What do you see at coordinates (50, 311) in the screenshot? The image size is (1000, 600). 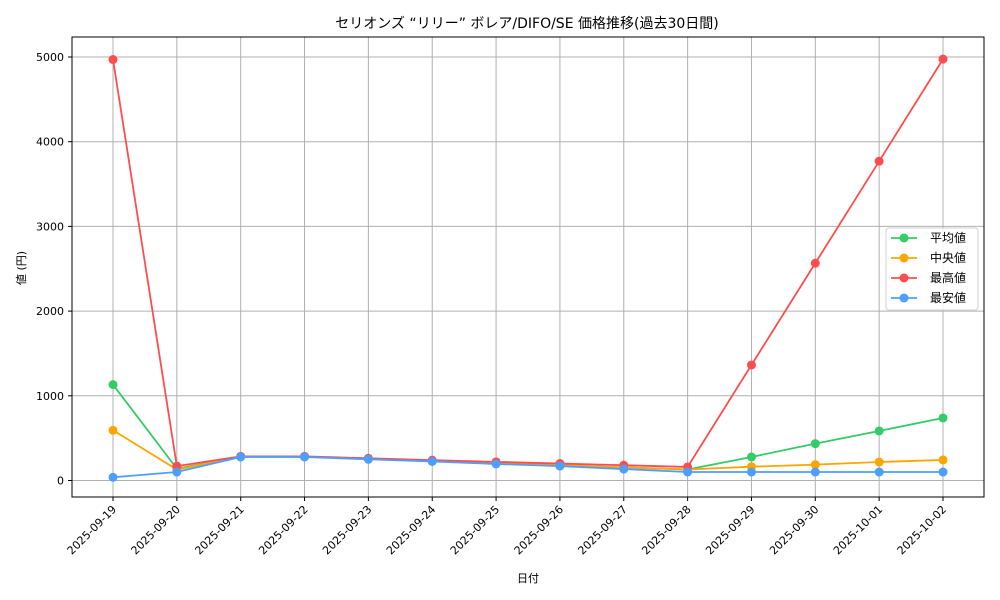 I see `y-tick-label: 2000` at bounding box center [50, 311].